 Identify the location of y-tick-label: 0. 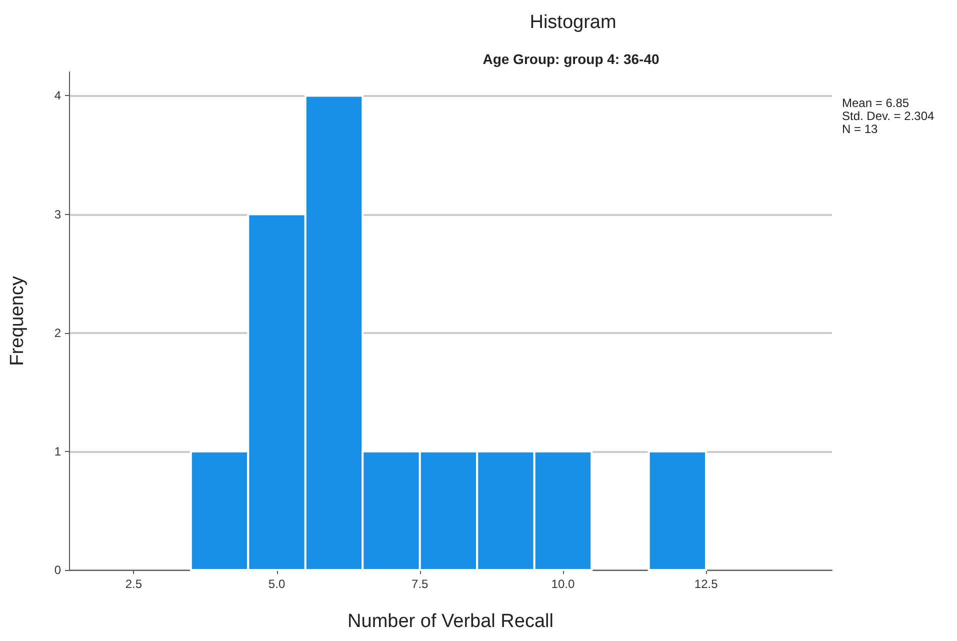
(58, 570).